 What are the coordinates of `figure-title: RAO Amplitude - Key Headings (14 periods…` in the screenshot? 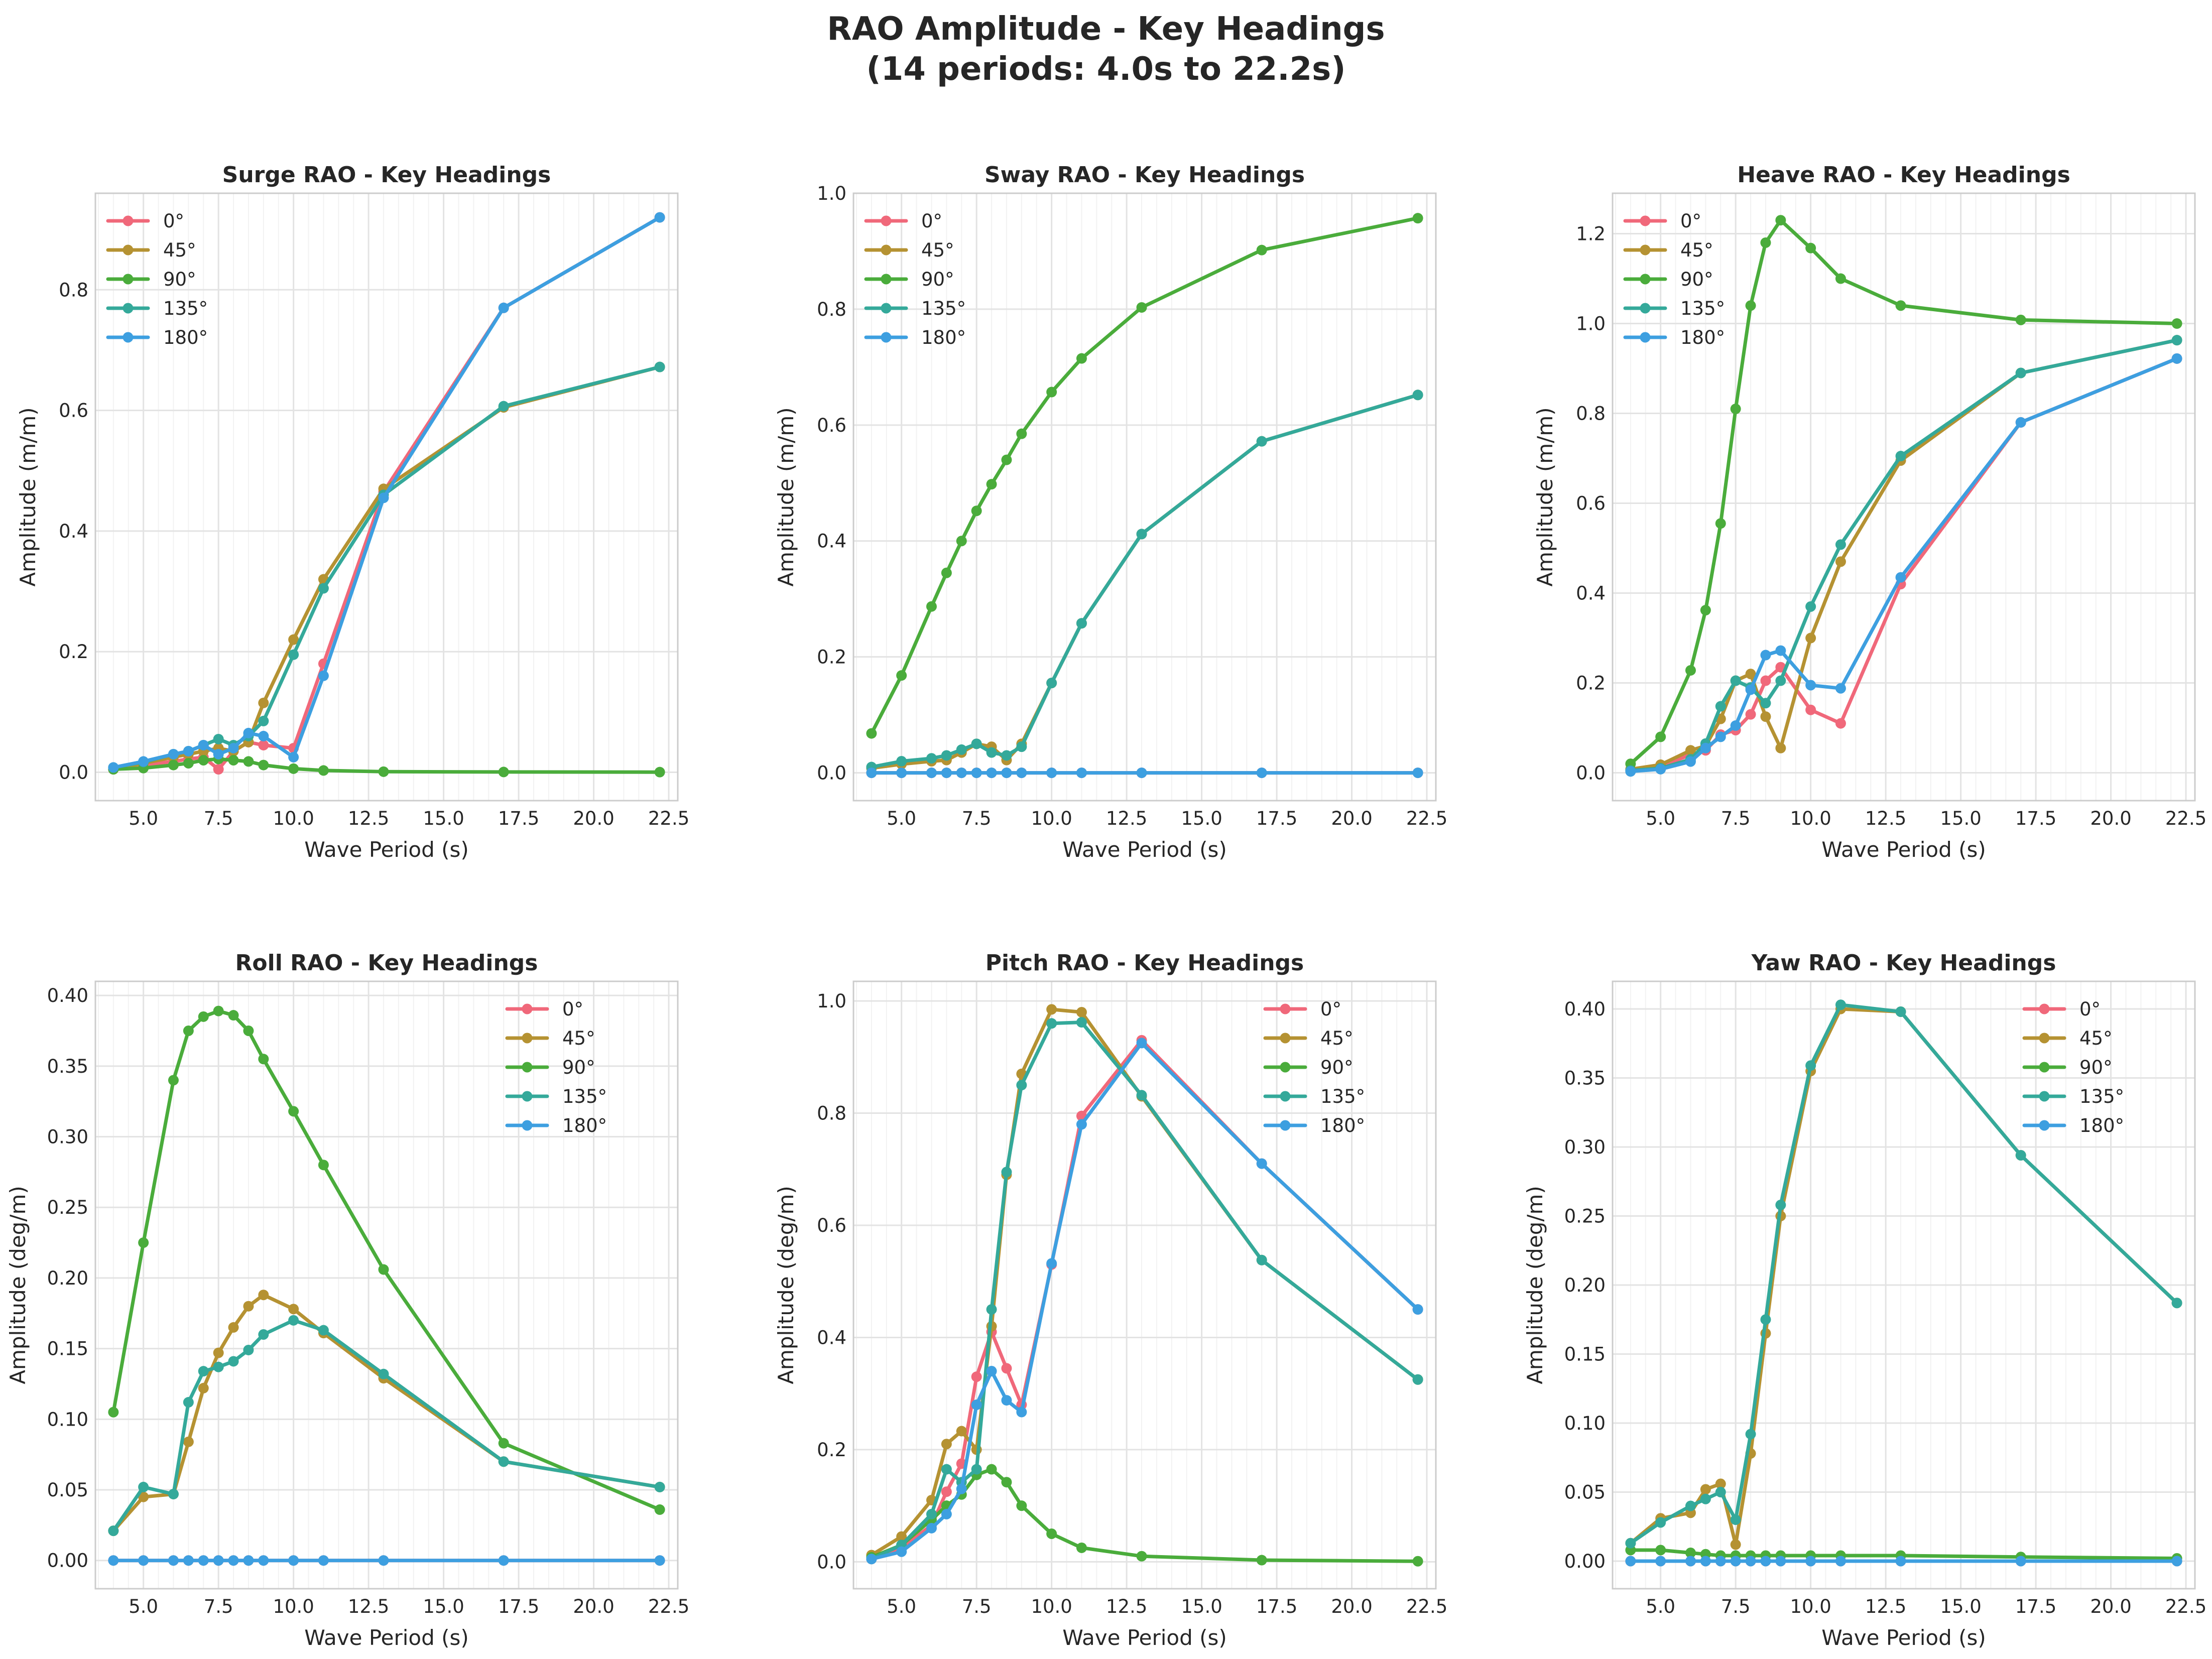 It's located at (1106, 49).